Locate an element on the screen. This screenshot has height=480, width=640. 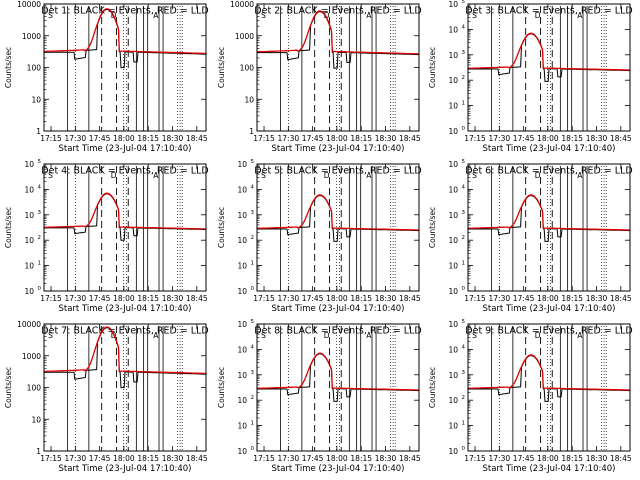
y-tick-label: 1000 is located at coordinates (31, 356).